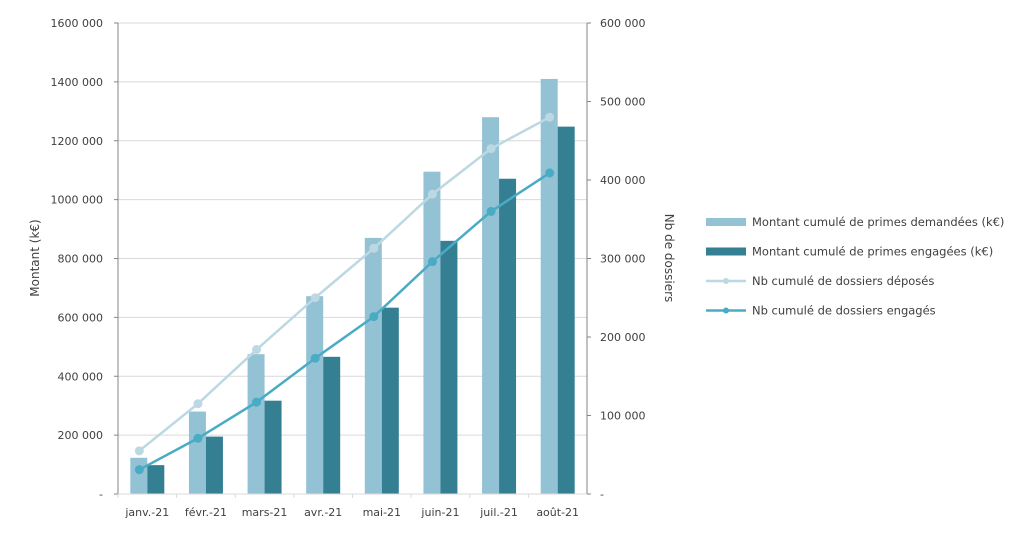  I want to click on legend-label: Nb cumulé de dossiers engagés, so click(844, 311).